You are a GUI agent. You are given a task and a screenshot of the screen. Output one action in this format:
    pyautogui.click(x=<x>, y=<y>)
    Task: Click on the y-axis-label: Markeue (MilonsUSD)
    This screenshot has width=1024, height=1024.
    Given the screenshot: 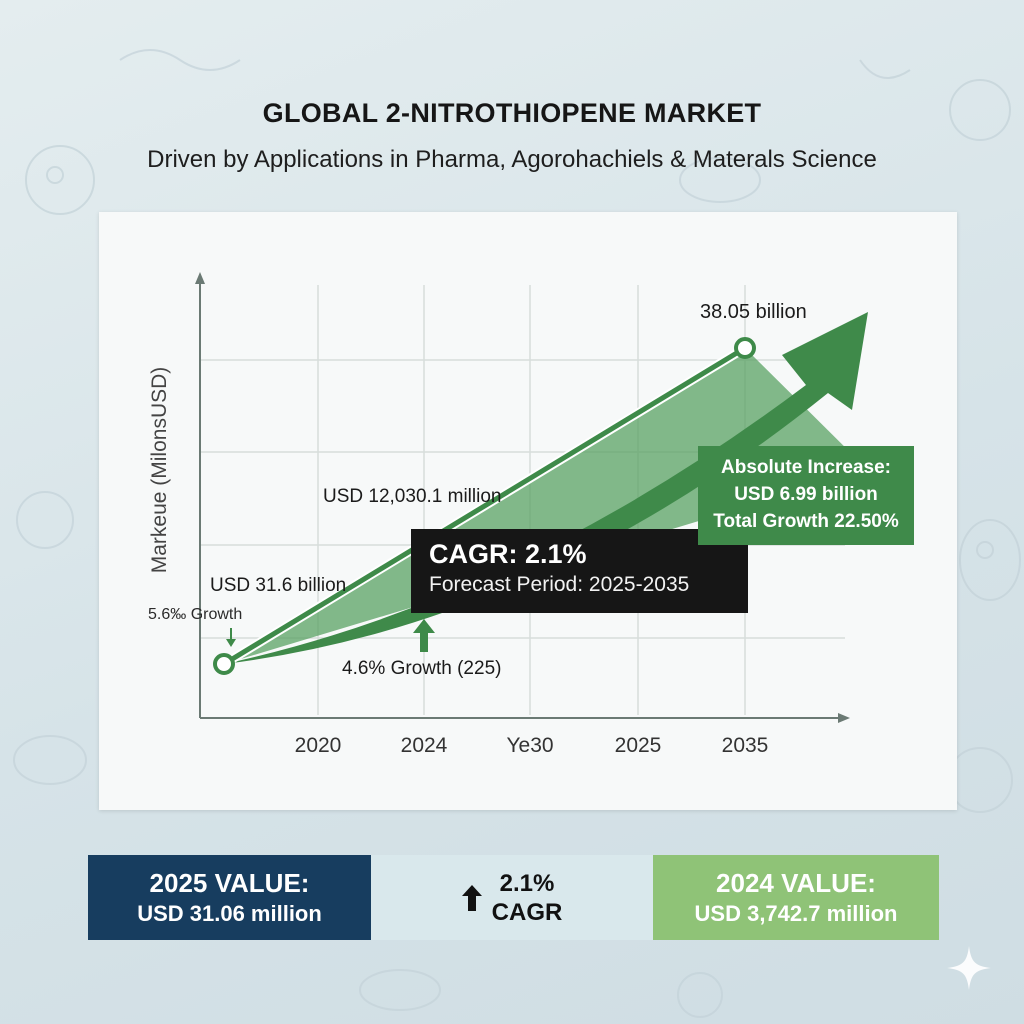 What is the action you would take?
    pyautogui.click(x=159, y=470)
    